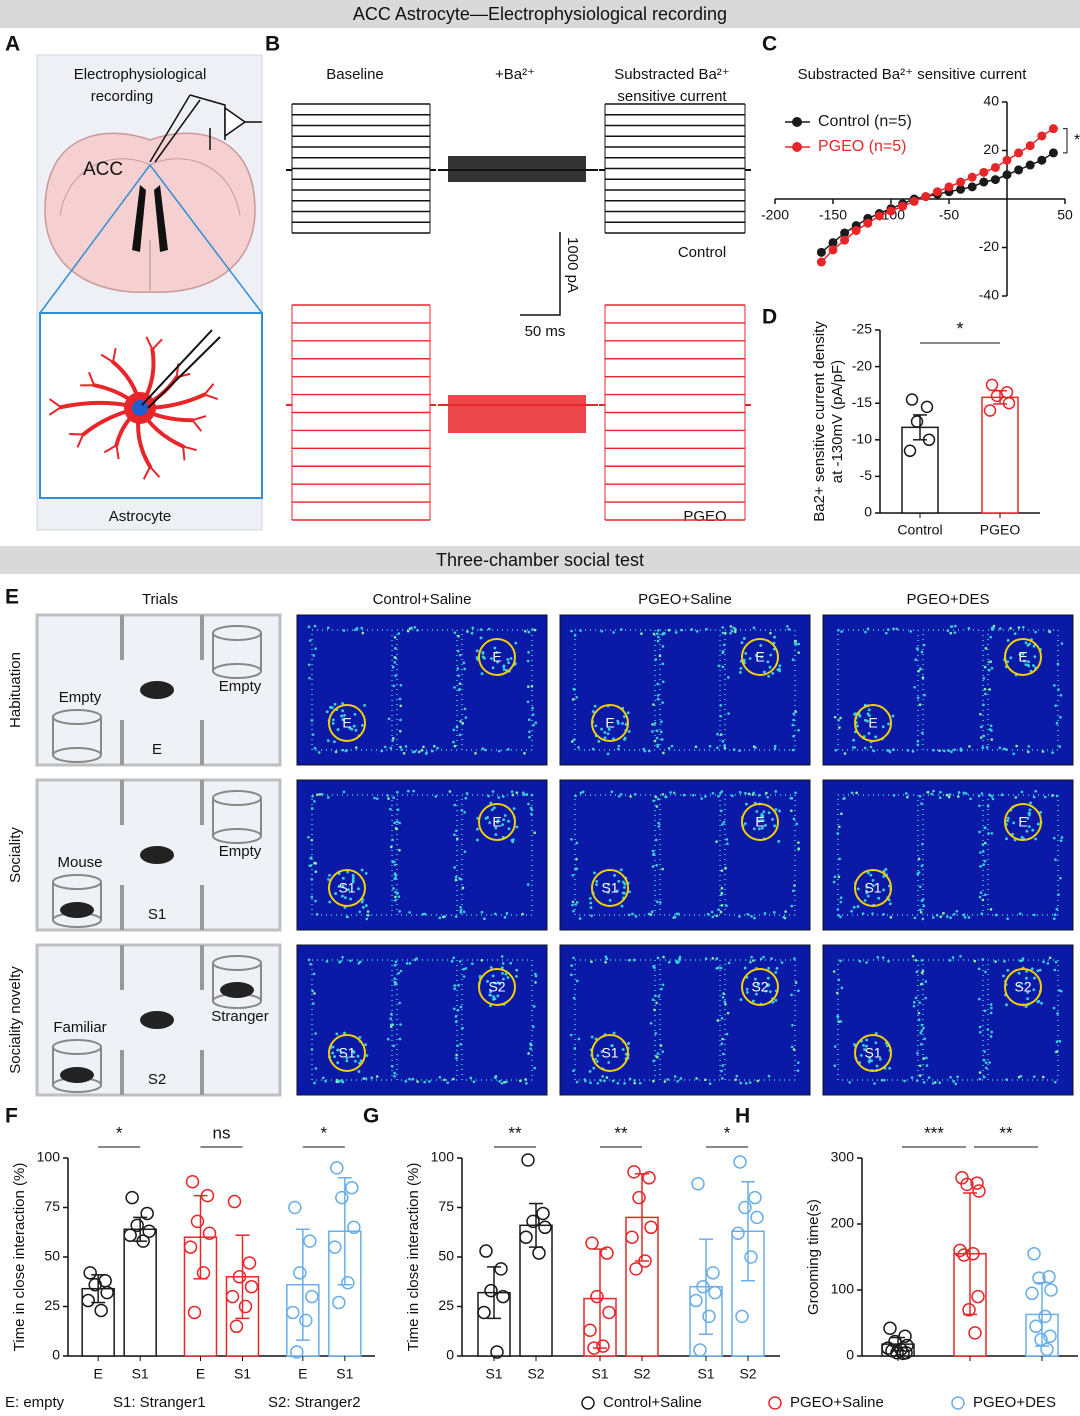 Image resolution: width=1080 pixels, height=1416 pixels. I want to click on legend-label: PGEO (n=5), so click(862, 146).